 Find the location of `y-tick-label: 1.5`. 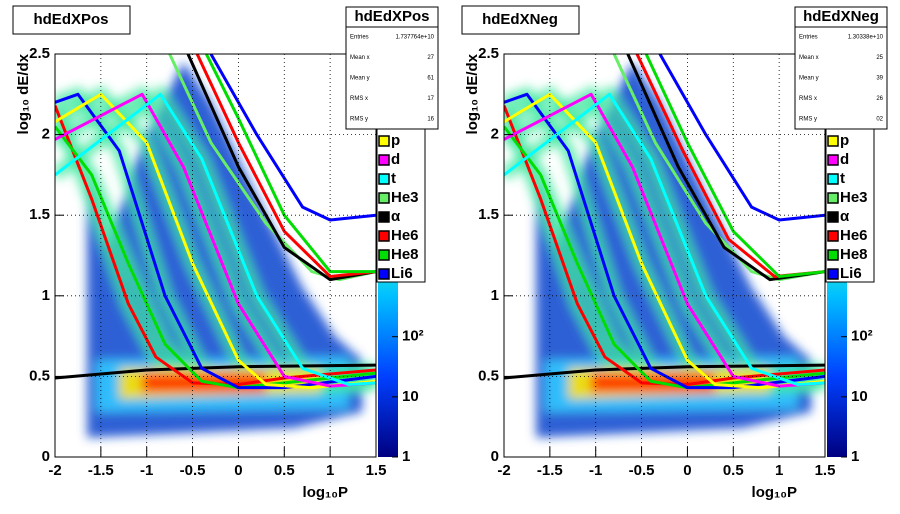

y-tick-label: 1.5 is located at coordinates (488, 214).